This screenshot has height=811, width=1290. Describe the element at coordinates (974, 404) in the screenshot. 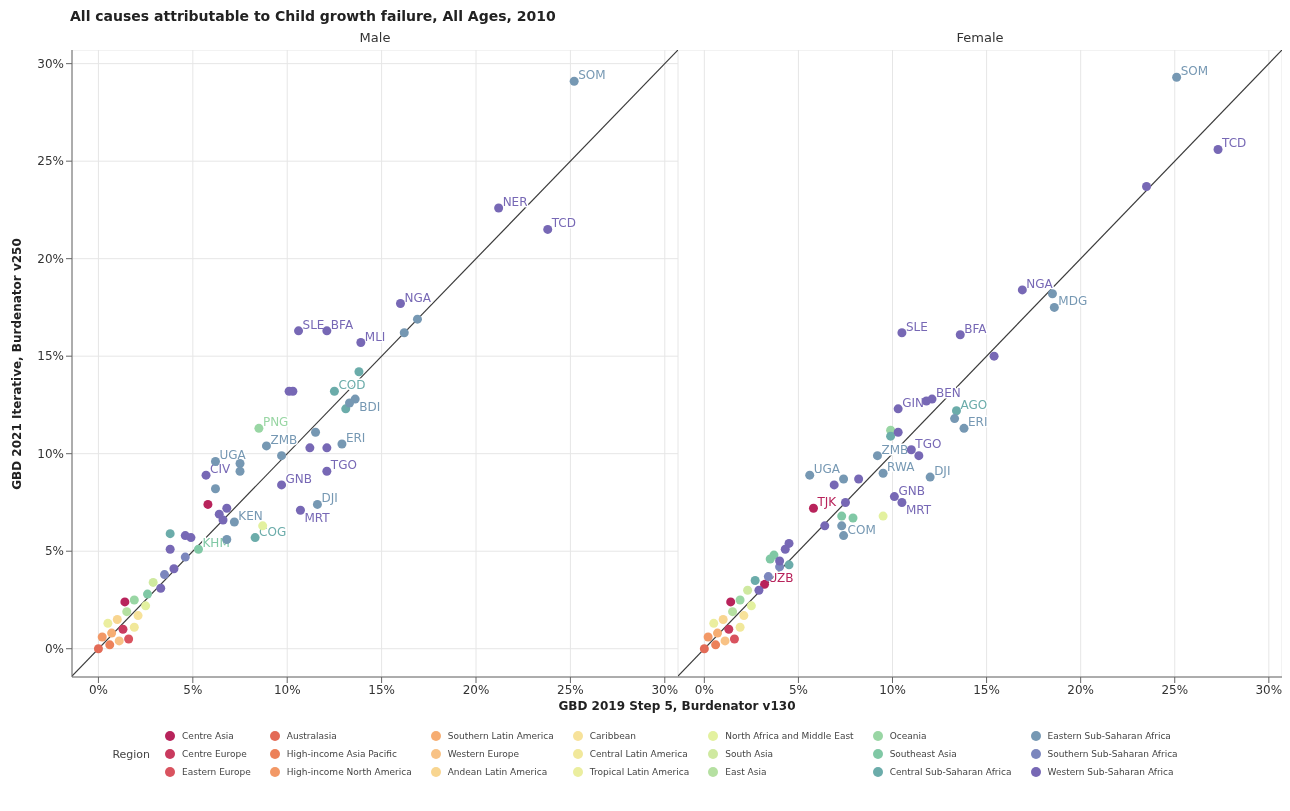

I see `annotation: AGO` at that location.